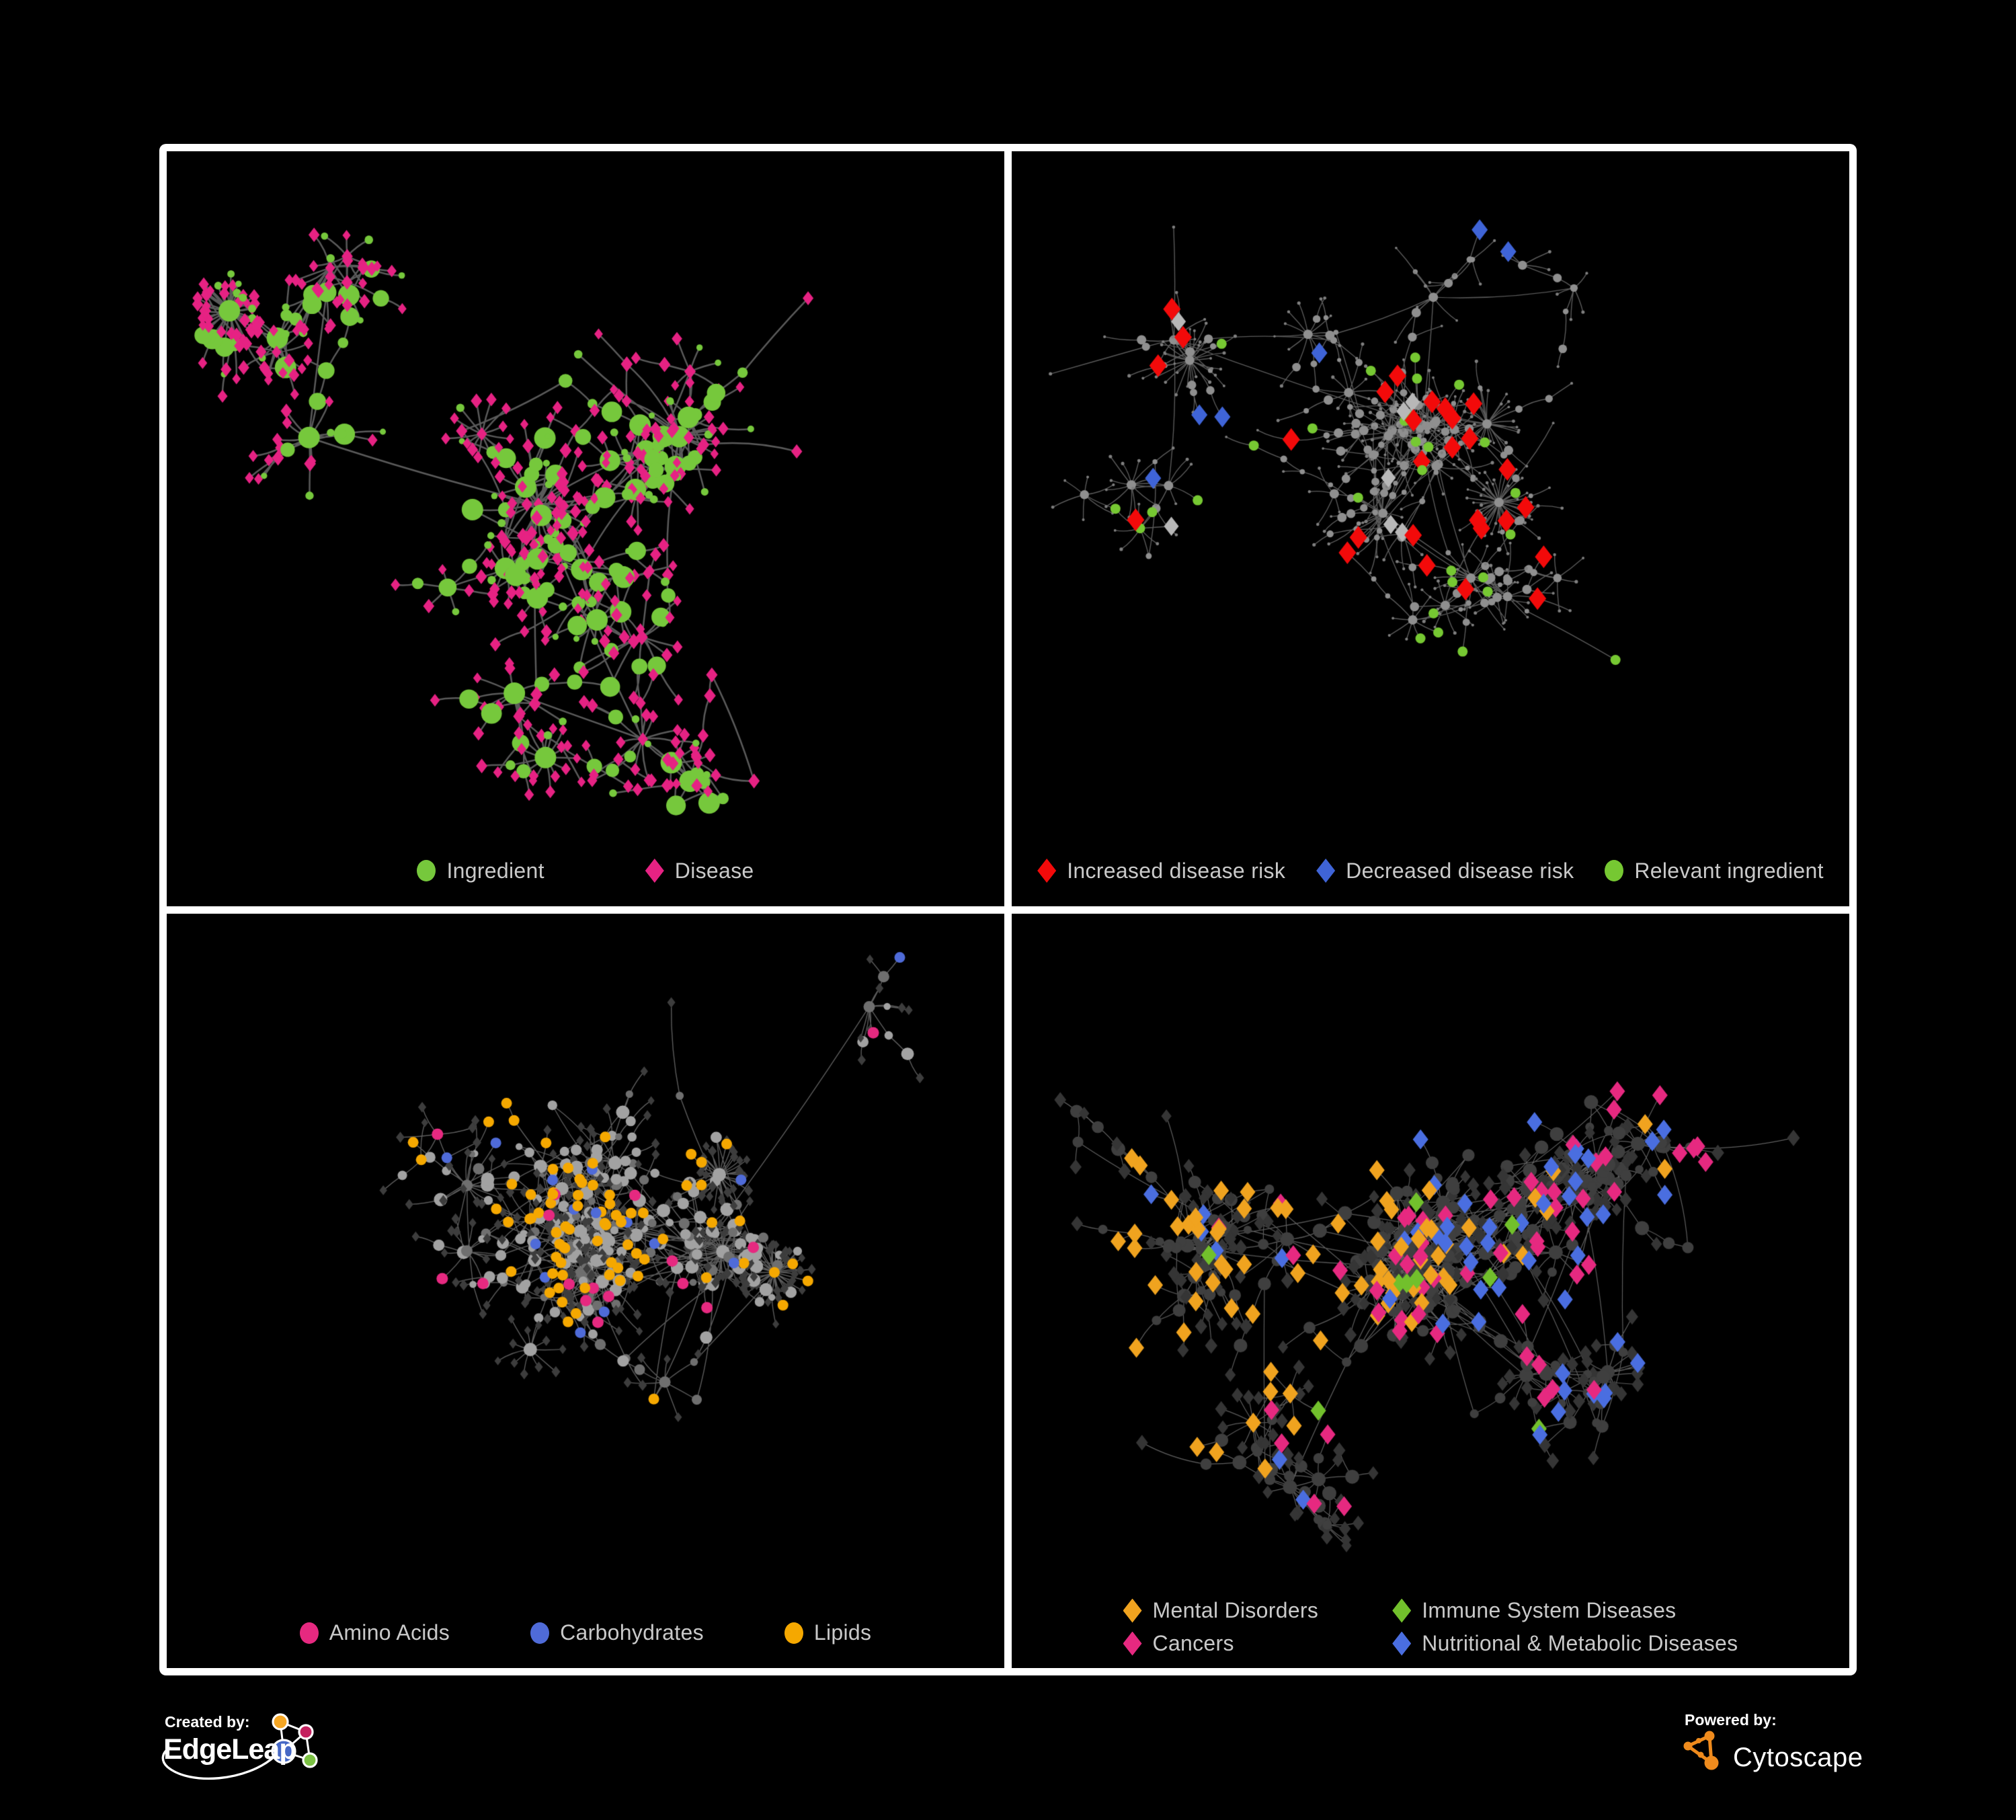 Image resolution: width=2016 pixels, height=1820 pixels. I want to click on immune-diseases-marker-icon, so click(1402, 1610).